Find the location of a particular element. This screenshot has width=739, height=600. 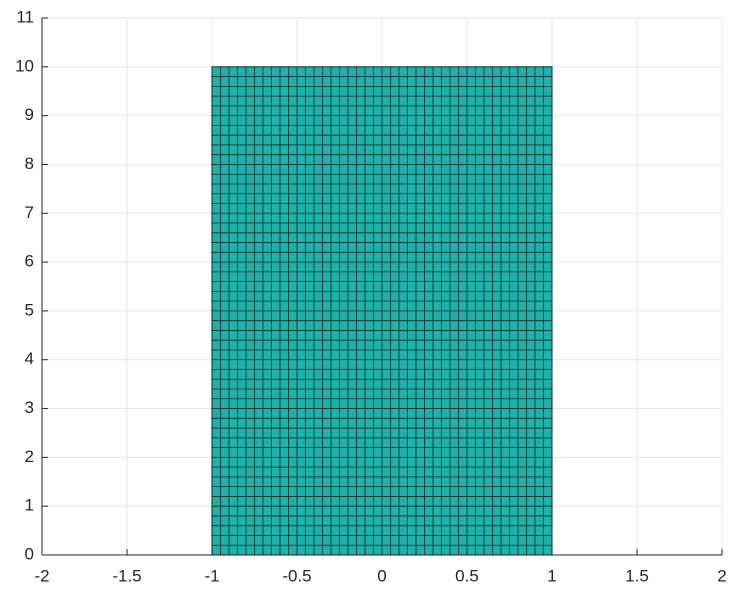

y-tick-label: 10 is located at coordinates (24, 65).